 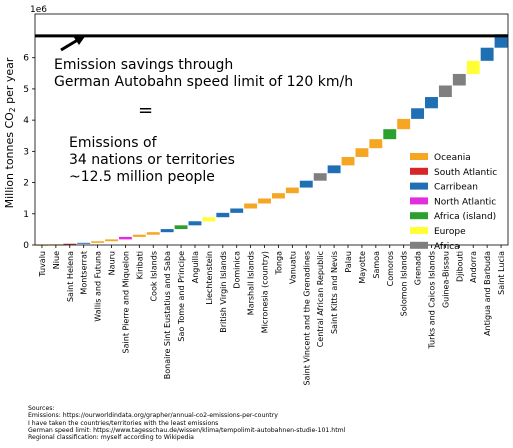 I want to click on bar-nauru, so click(x=111, y=240).